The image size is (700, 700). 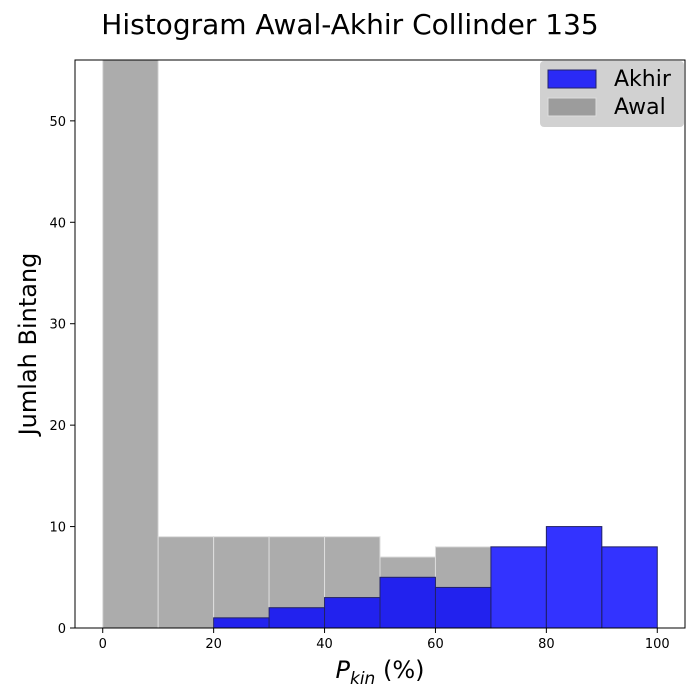 What do you see at coordinates (643, 79) in the screenshot?
I see `legend-label-akhir: Akhir` at bounding box center [643, 79].